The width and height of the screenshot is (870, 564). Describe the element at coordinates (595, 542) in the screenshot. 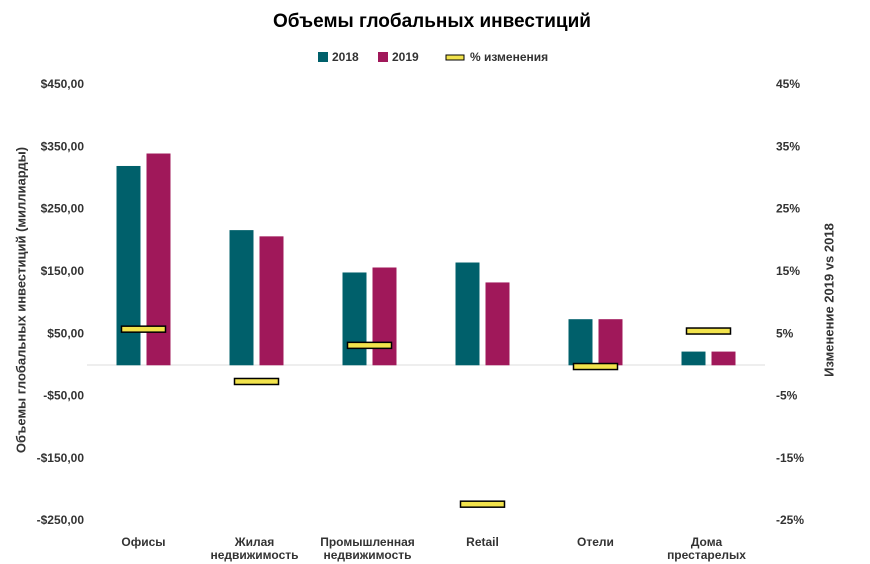

I see `x-tick-label: Отели` at that location.